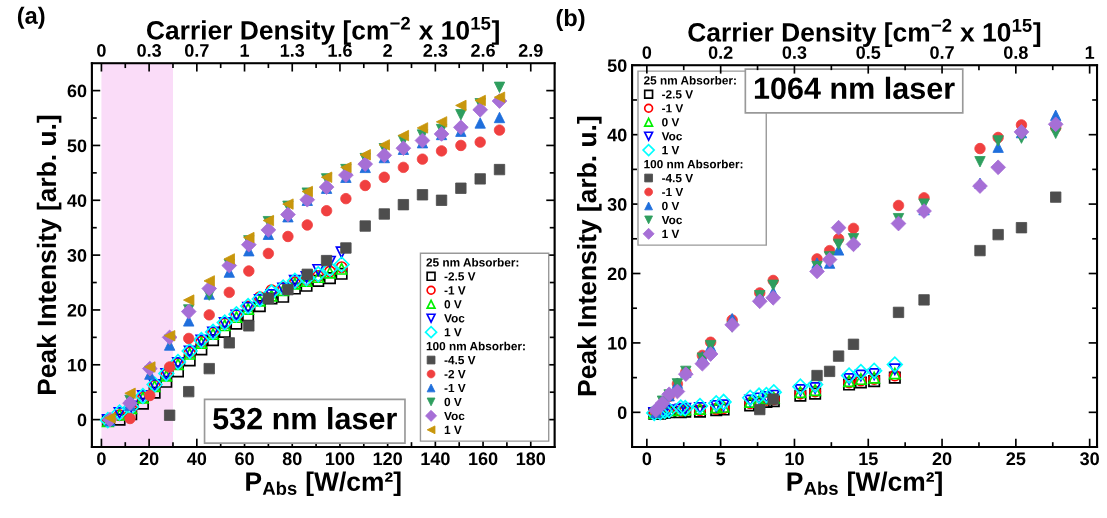 This screenshot has width=1107, height=518. What do you see at coordinates (1016, 459) in the screenshot?
I see `x-tick-label: 25` at bounding box center [1016, 459].